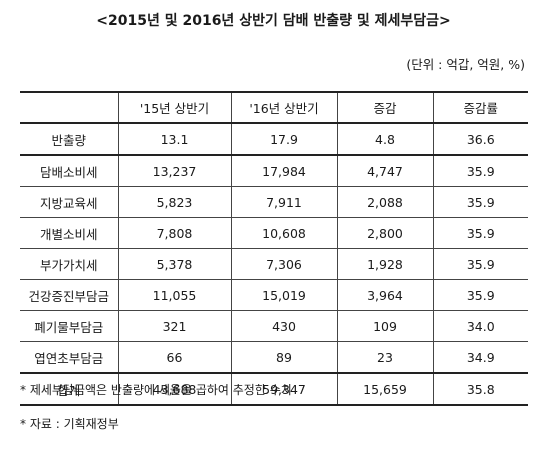 This screenshot has height=452, width=547. I want to click on table-cell: 7,808, so click(174, 233).